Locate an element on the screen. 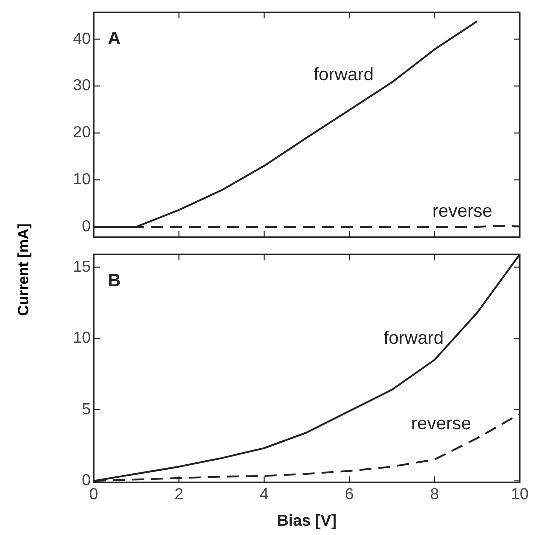 The width and height of the screenshot is (534, 535). annotation: A is located at coordinates (114, 38).